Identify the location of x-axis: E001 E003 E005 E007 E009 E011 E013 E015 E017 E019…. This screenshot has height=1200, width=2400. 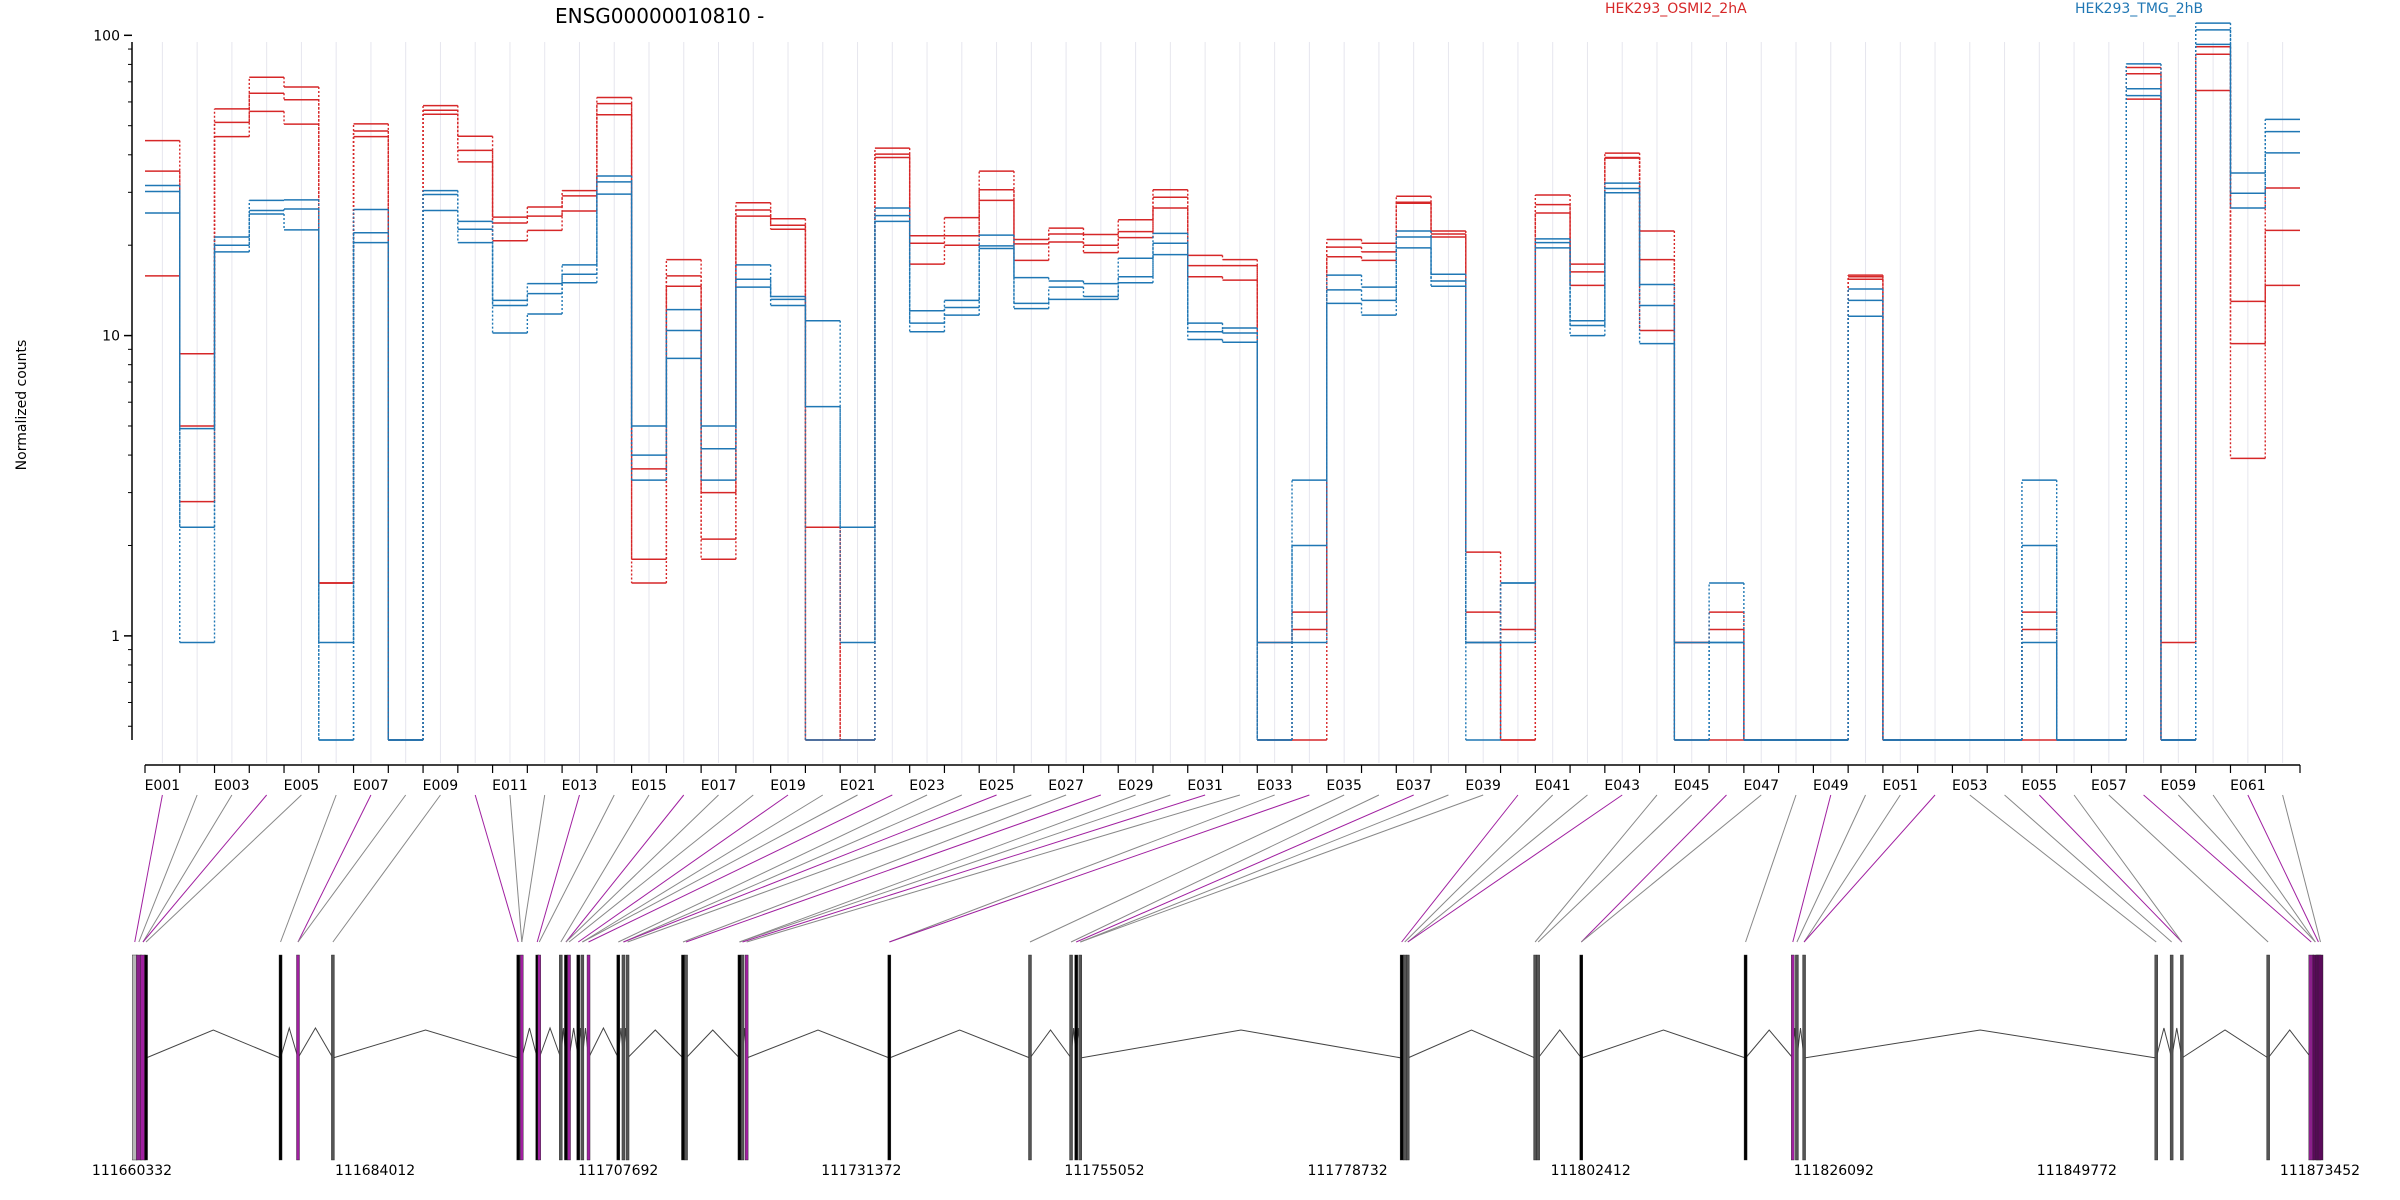
(1222, 779).